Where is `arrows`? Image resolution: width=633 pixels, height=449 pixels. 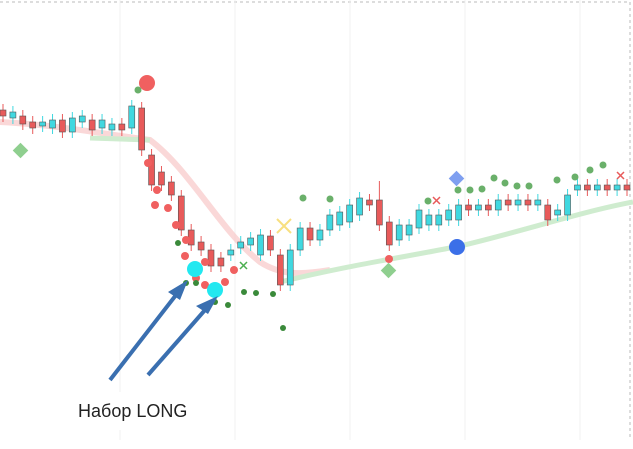
arrows is located at coordinates (163, 331).